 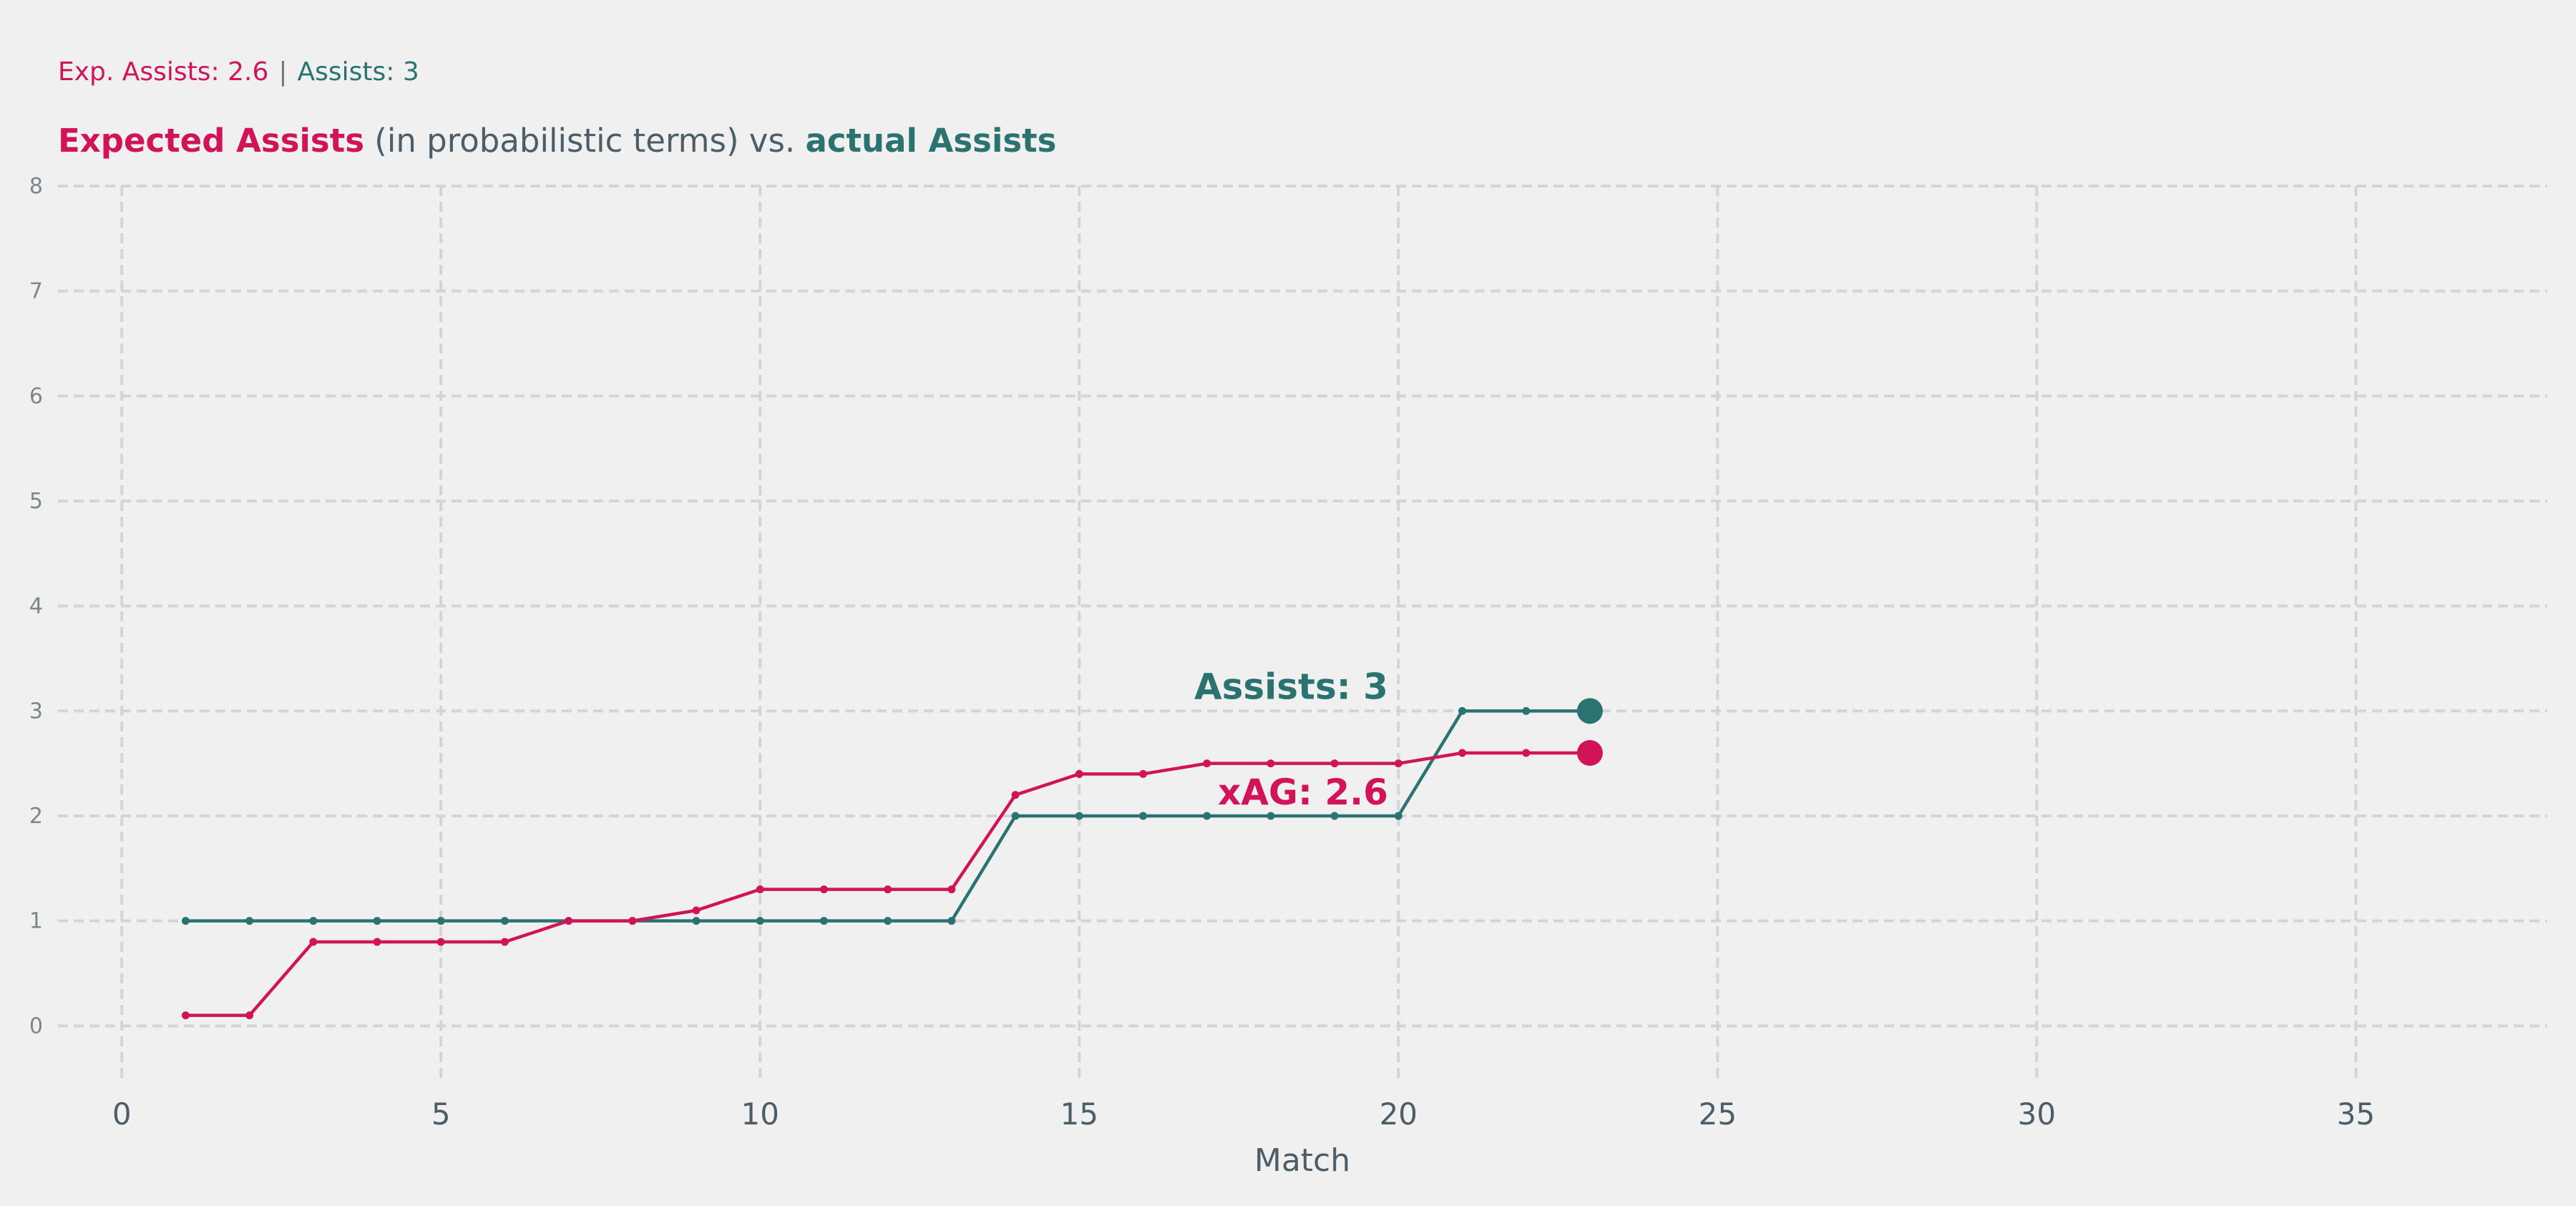 What do you see at coordinates (760, 1114) in the screenshot?
I see `x-tick-label: 10` at bounding box center [760, 1114].